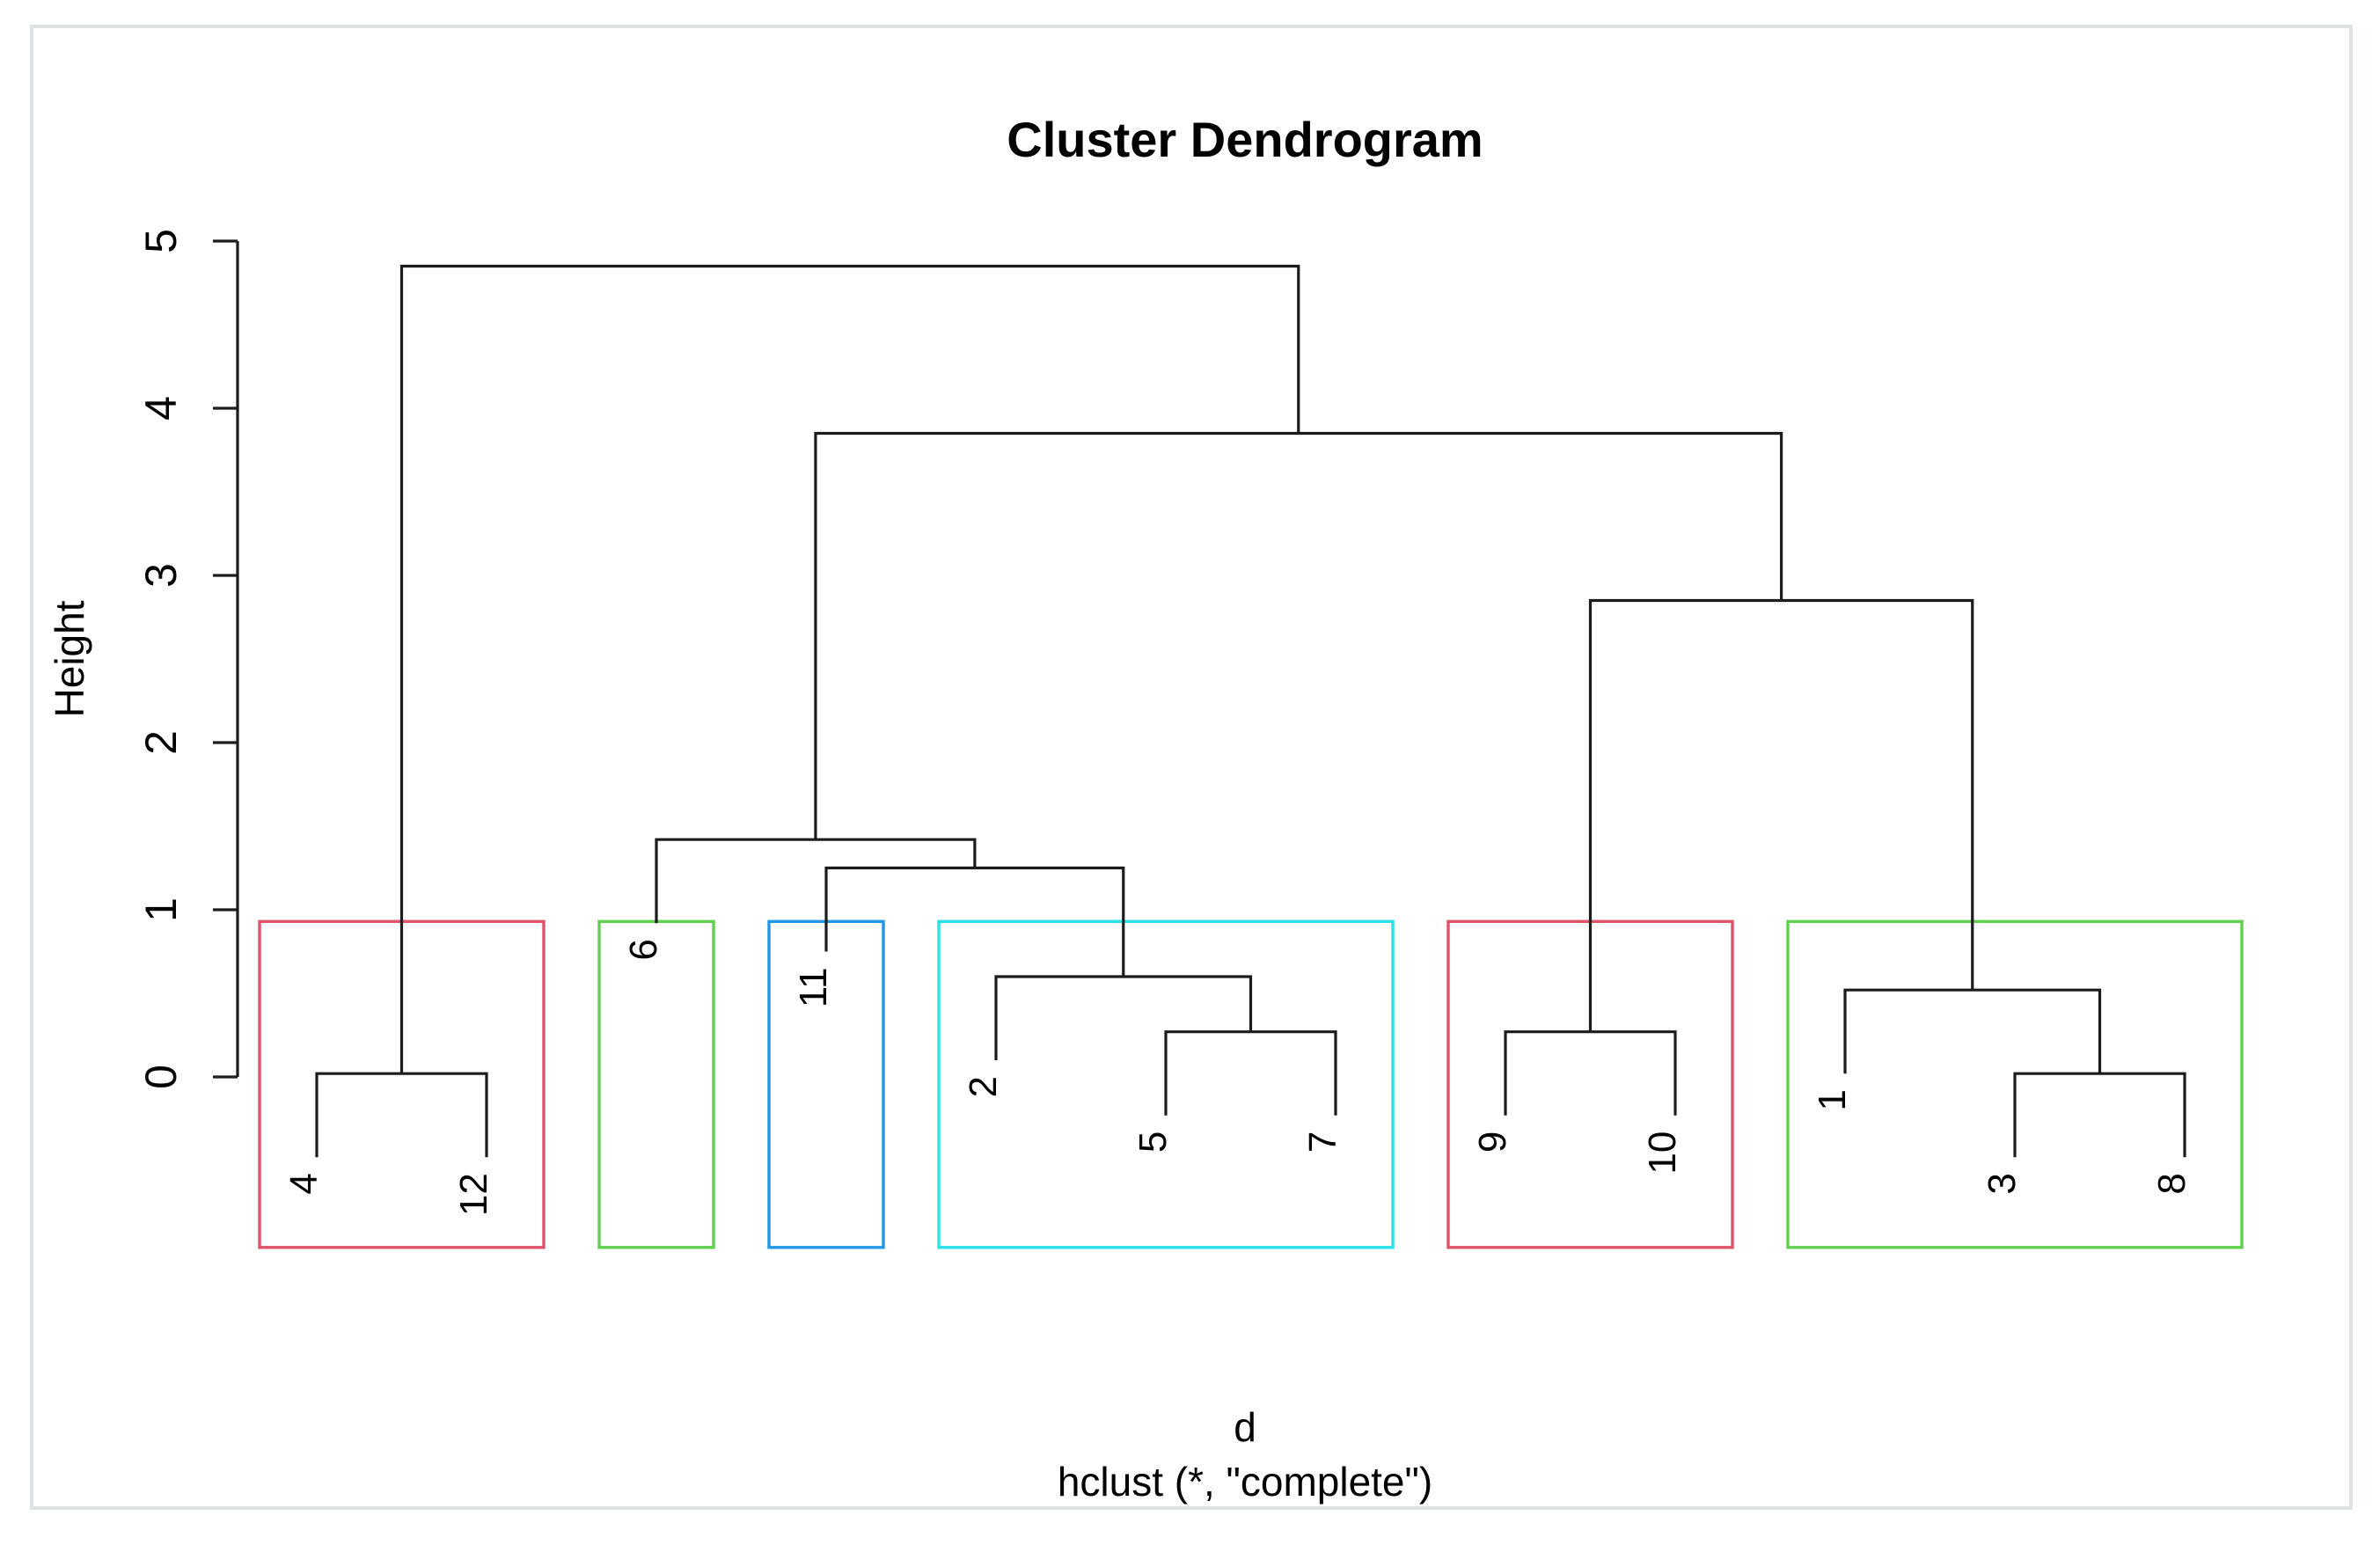 This screenshot has width=2380, height=1545. Describe the element at coordinates (1245, 1482) in the screenshot. I see `x-axis-label-line2: hclust (*, "complete")` at that location.